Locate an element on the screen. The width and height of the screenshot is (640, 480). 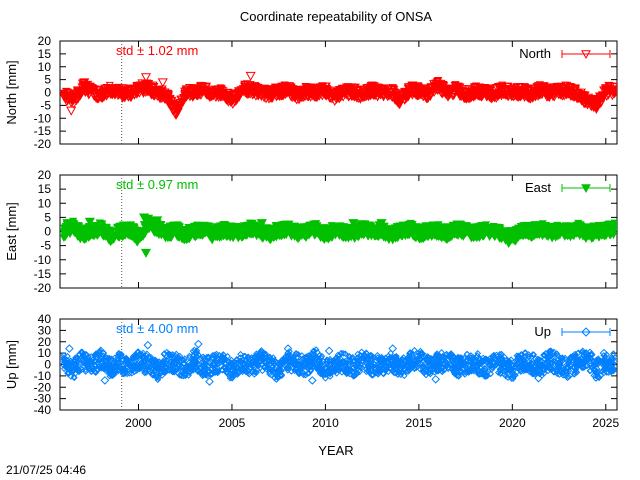
std-label: std ± 4.00 mm is located at coordinates (157, 328).